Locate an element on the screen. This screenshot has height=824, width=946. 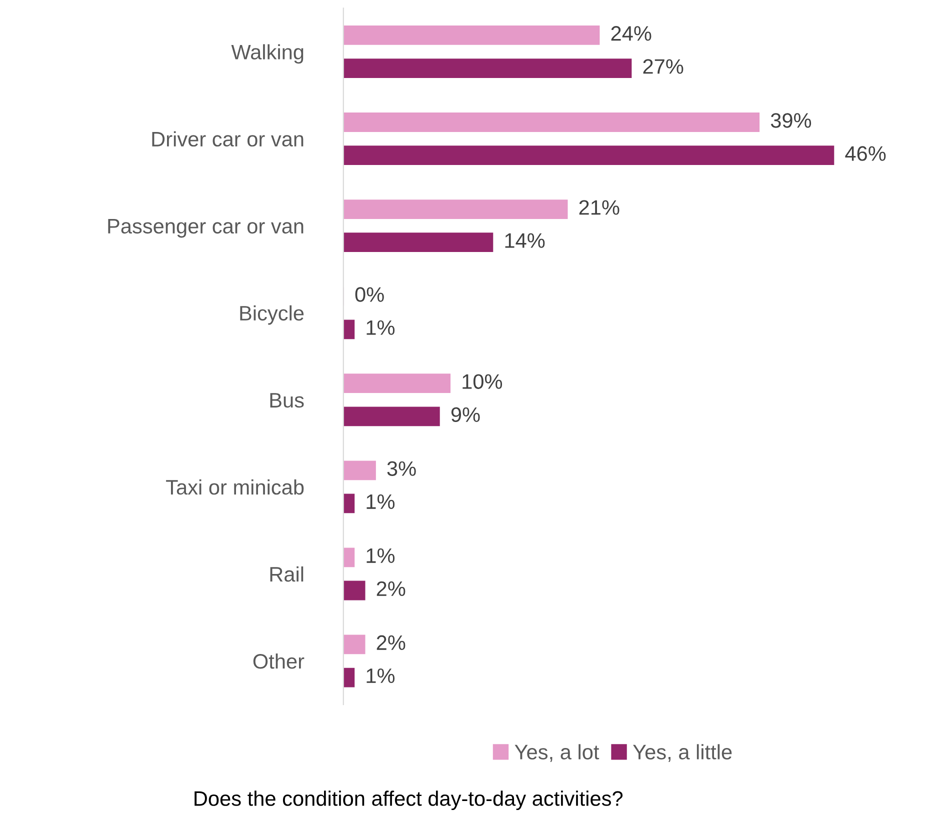
y-tick-label: Driver car or van is located at coordinates (228, 139).